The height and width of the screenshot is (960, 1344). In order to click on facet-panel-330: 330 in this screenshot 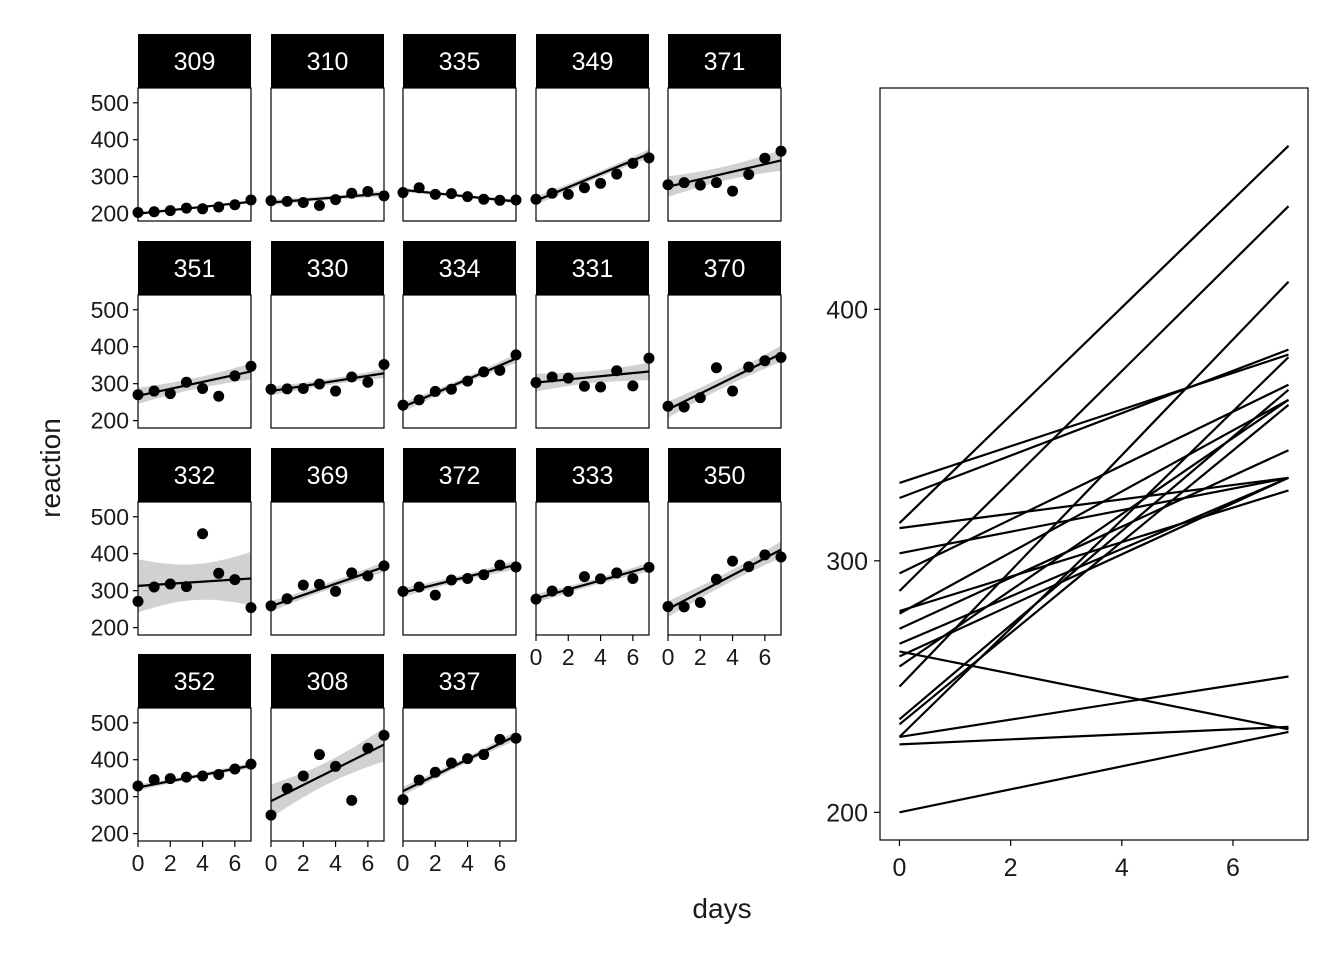, I will do `click(327, 335)`.